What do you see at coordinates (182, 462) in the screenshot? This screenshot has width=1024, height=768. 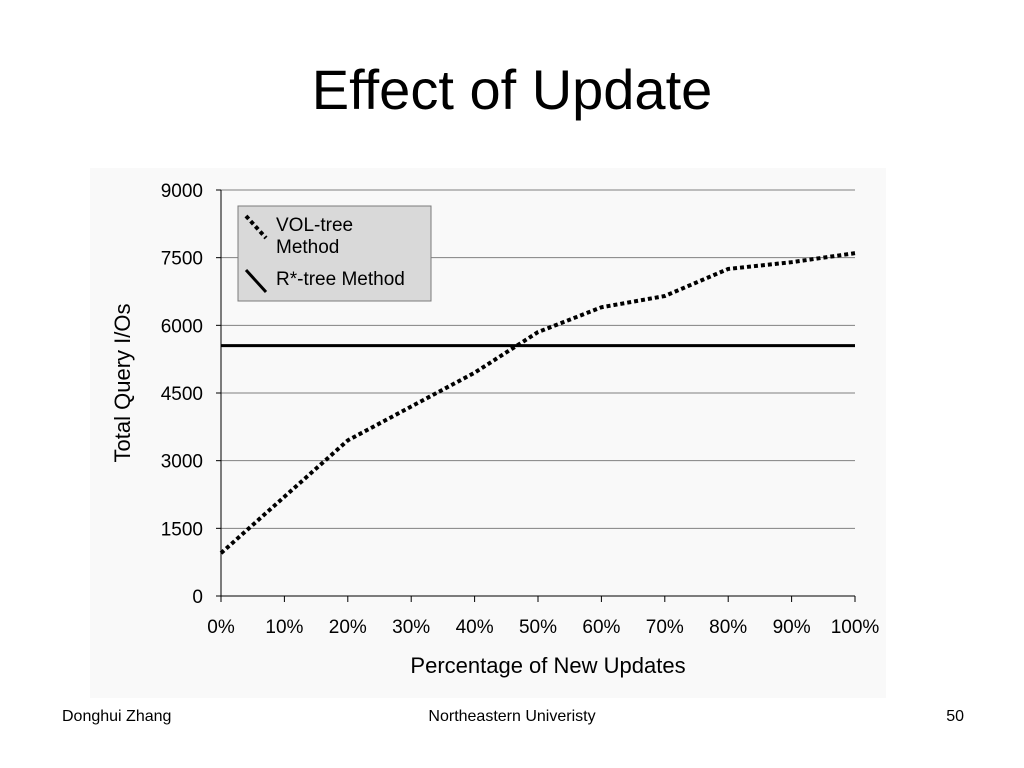 I see `y-tick-label: 3000` at bounding box center [182, 462].